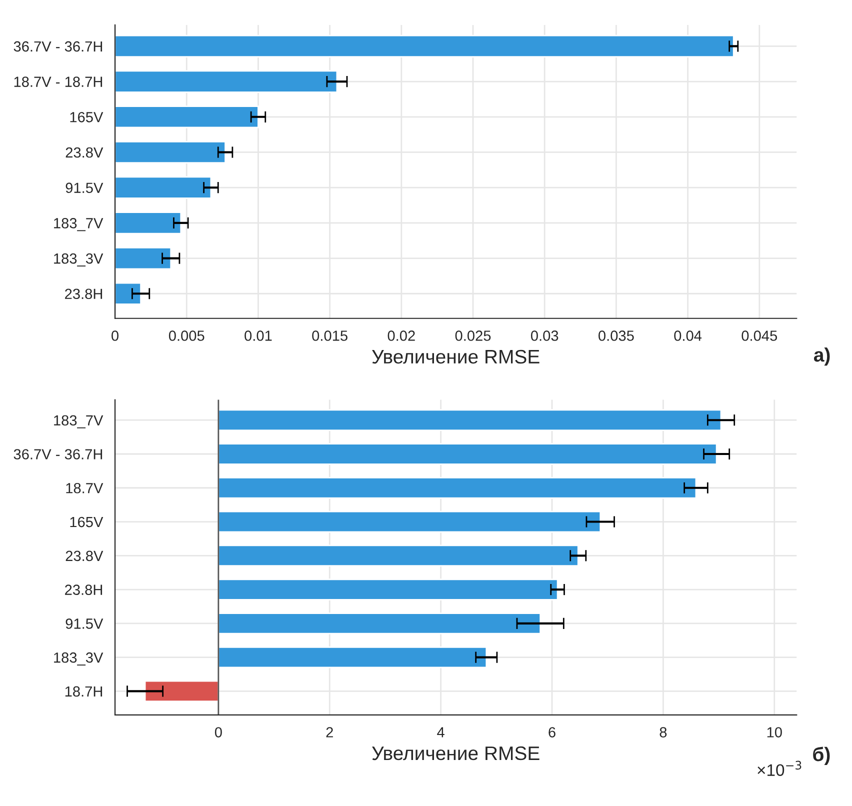 The height and width of the screenshot is (806, 852). What do you see at coordinates (329, 732) in the screenshot?
I see `x-tick-label: 2` at bounding box center [329, 732].